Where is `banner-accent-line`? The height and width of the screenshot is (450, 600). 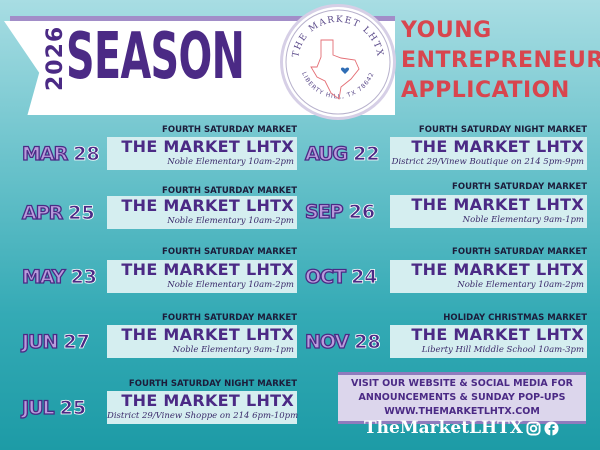 banner-accent-line is located at coordinates (202, 18).